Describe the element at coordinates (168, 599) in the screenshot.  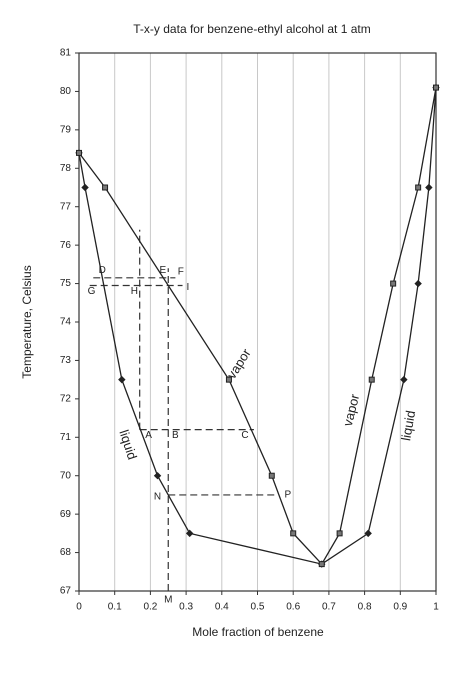
I see `annotation: M` at that location.